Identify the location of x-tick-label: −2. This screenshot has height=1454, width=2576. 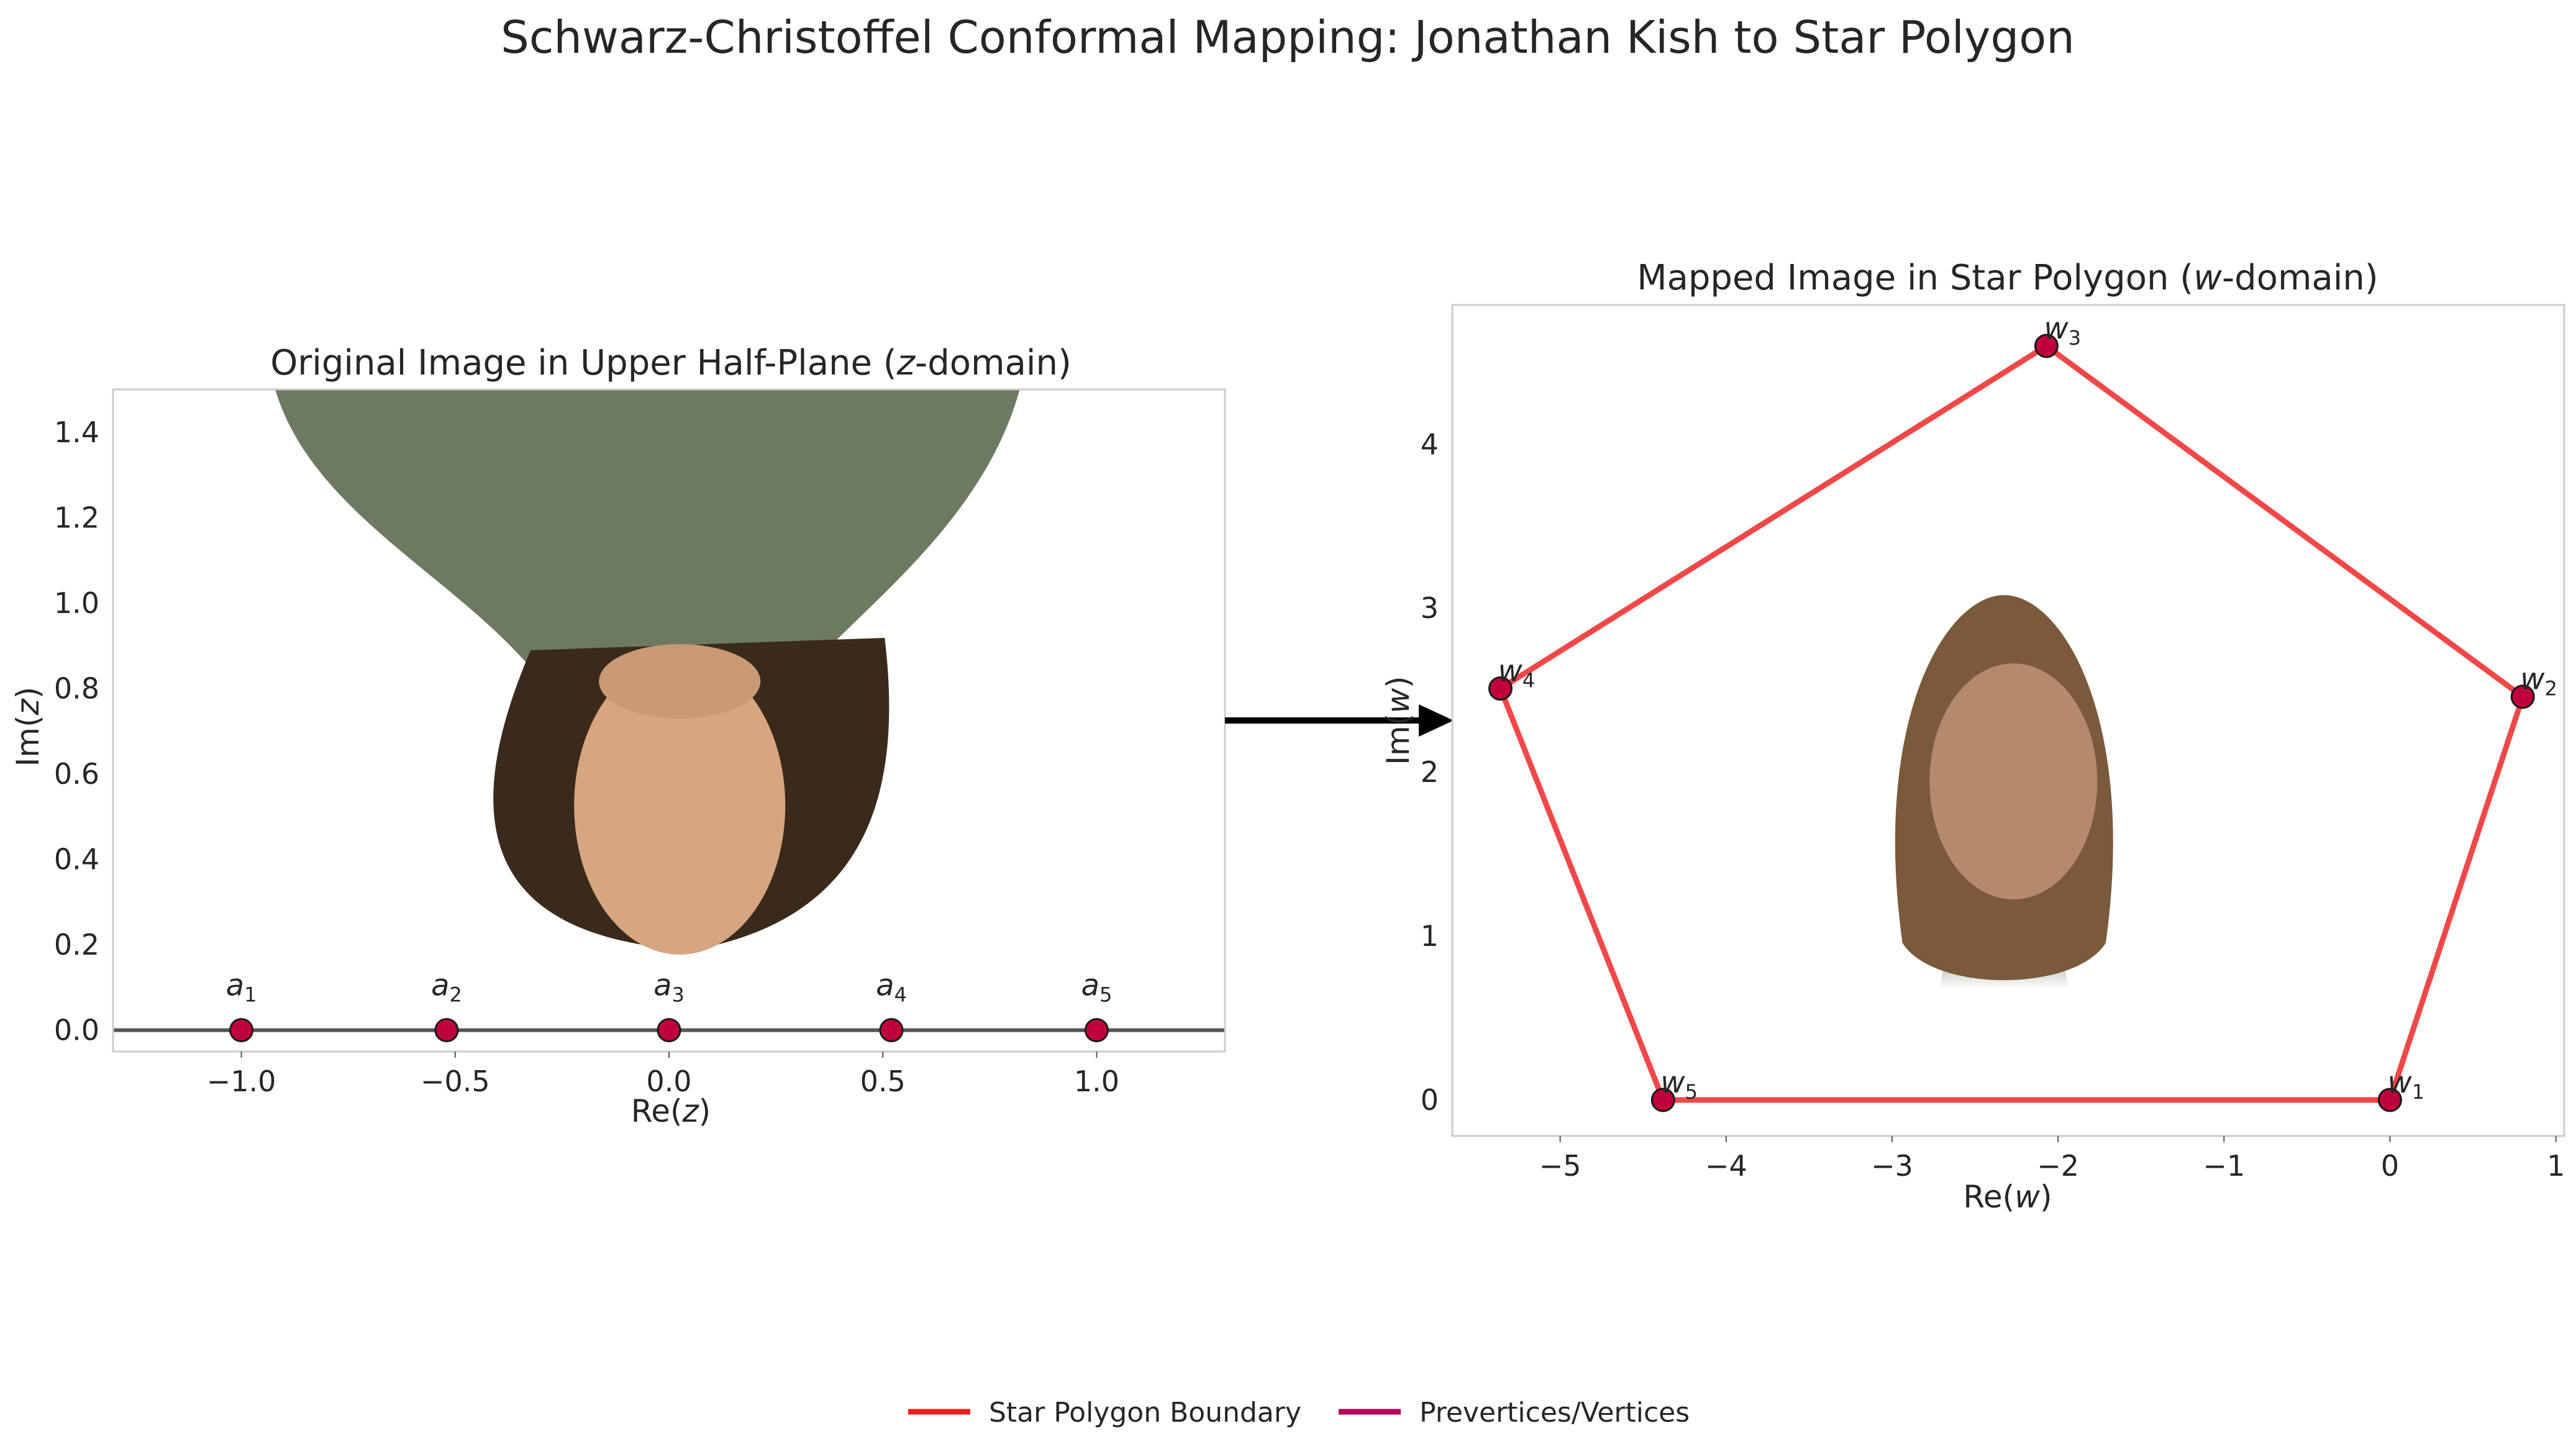
(2058, 1166).